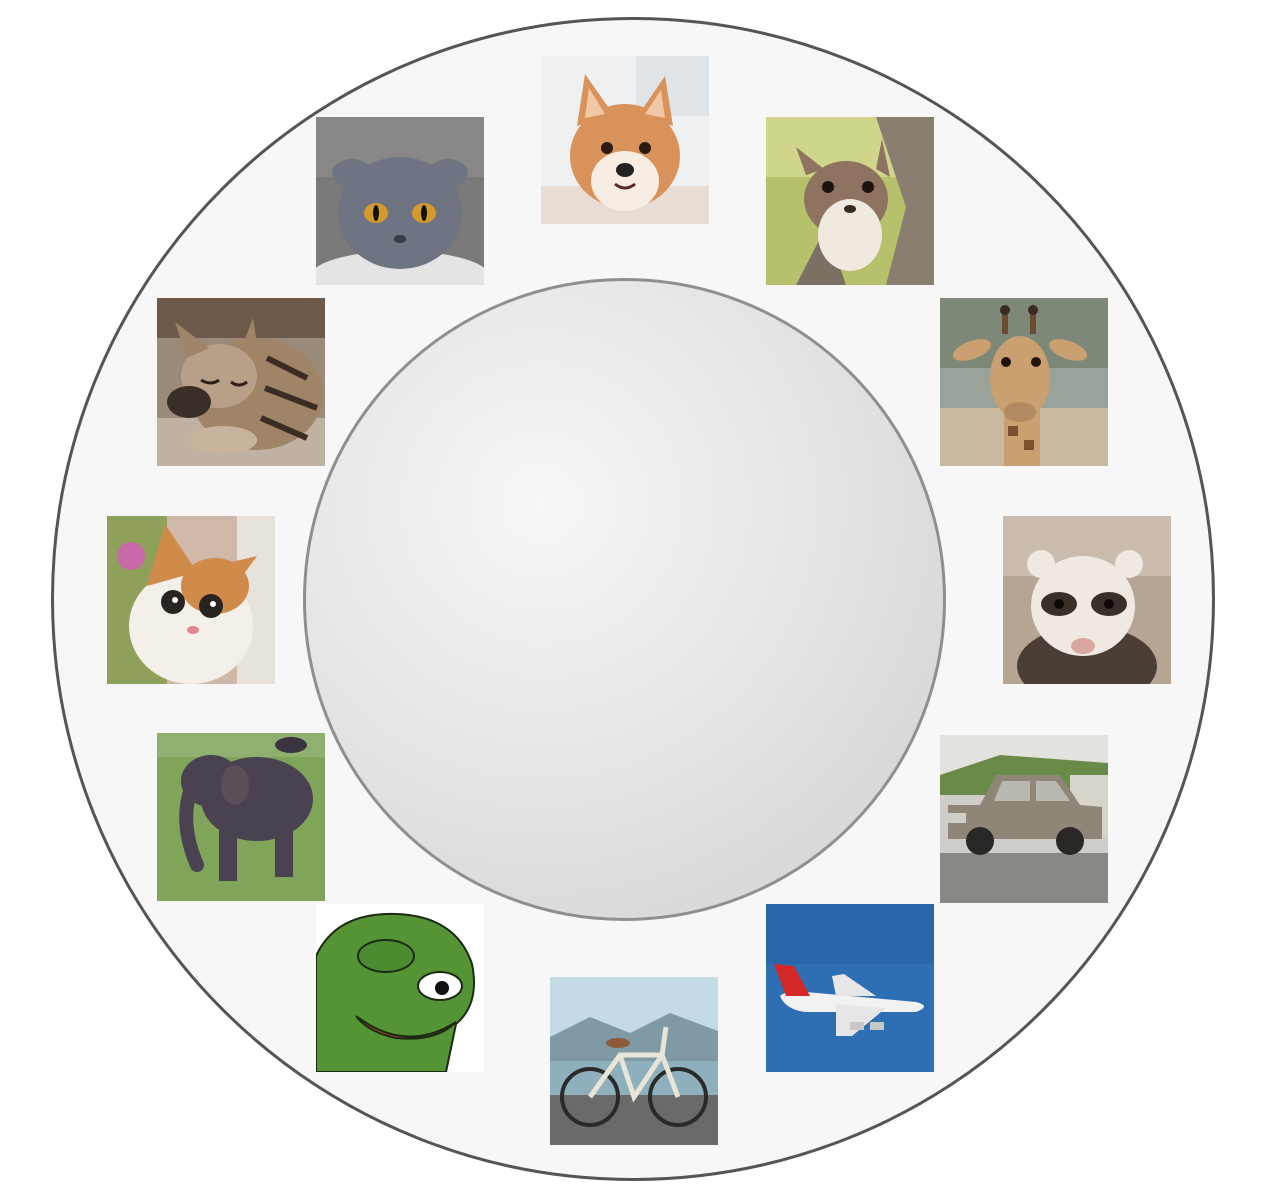 The height and width of the screenshot is (1200, 1272). I want to click on thumbnail-giraffe, so click(1024, 382).